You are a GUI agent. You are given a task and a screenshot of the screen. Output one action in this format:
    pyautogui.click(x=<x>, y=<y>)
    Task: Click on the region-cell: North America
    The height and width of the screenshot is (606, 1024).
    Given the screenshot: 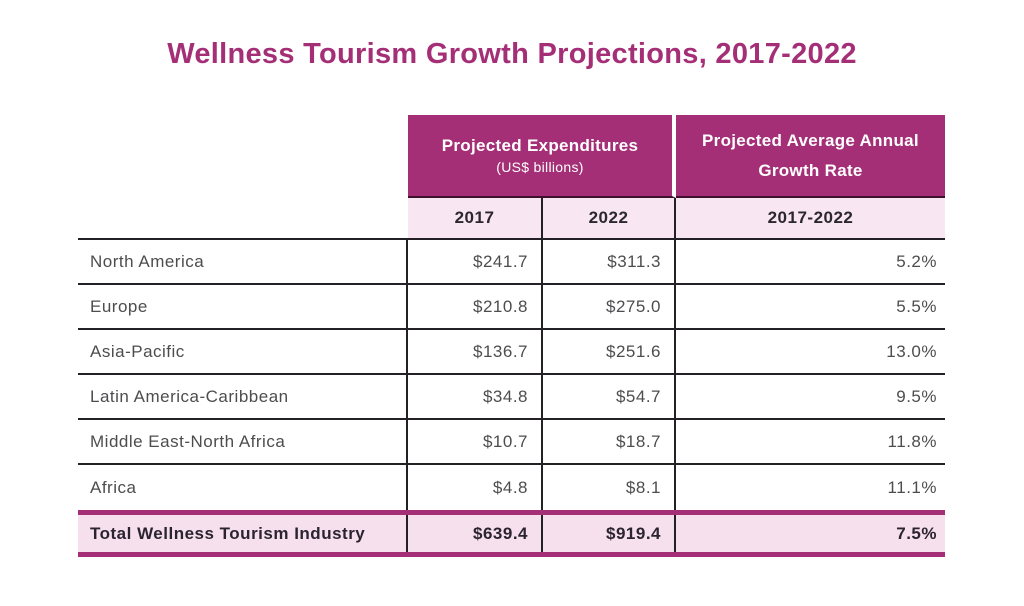 What is the action you would take?
    pyautogui.click(x=243, y=261)
    